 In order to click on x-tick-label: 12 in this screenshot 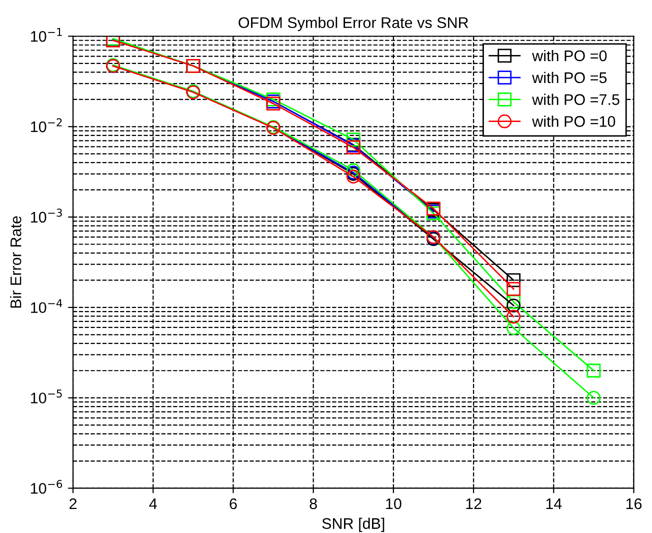, I will do `click(474, 504)`.